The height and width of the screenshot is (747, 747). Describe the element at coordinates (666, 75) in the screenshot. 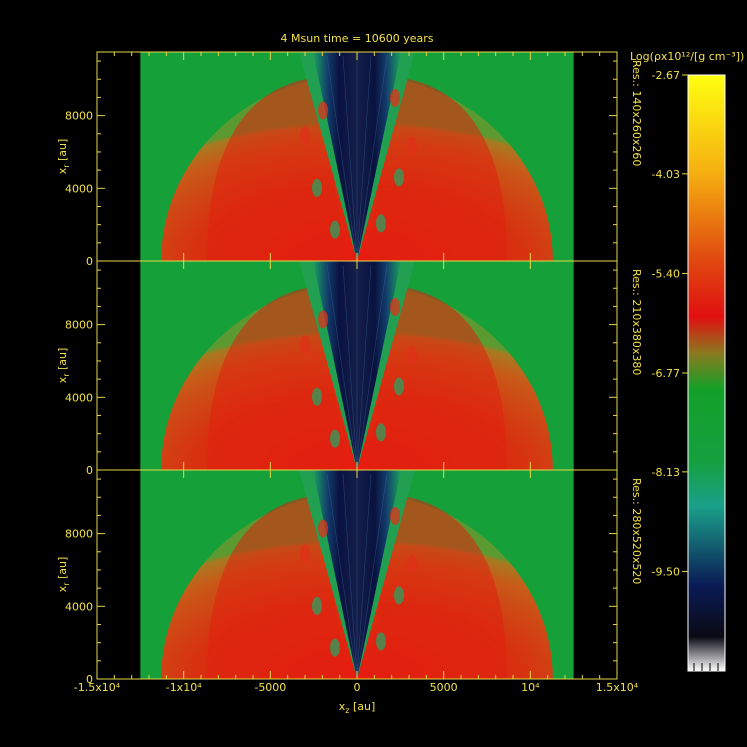

I see `colorbar-tick-label: -2.67` at that location.